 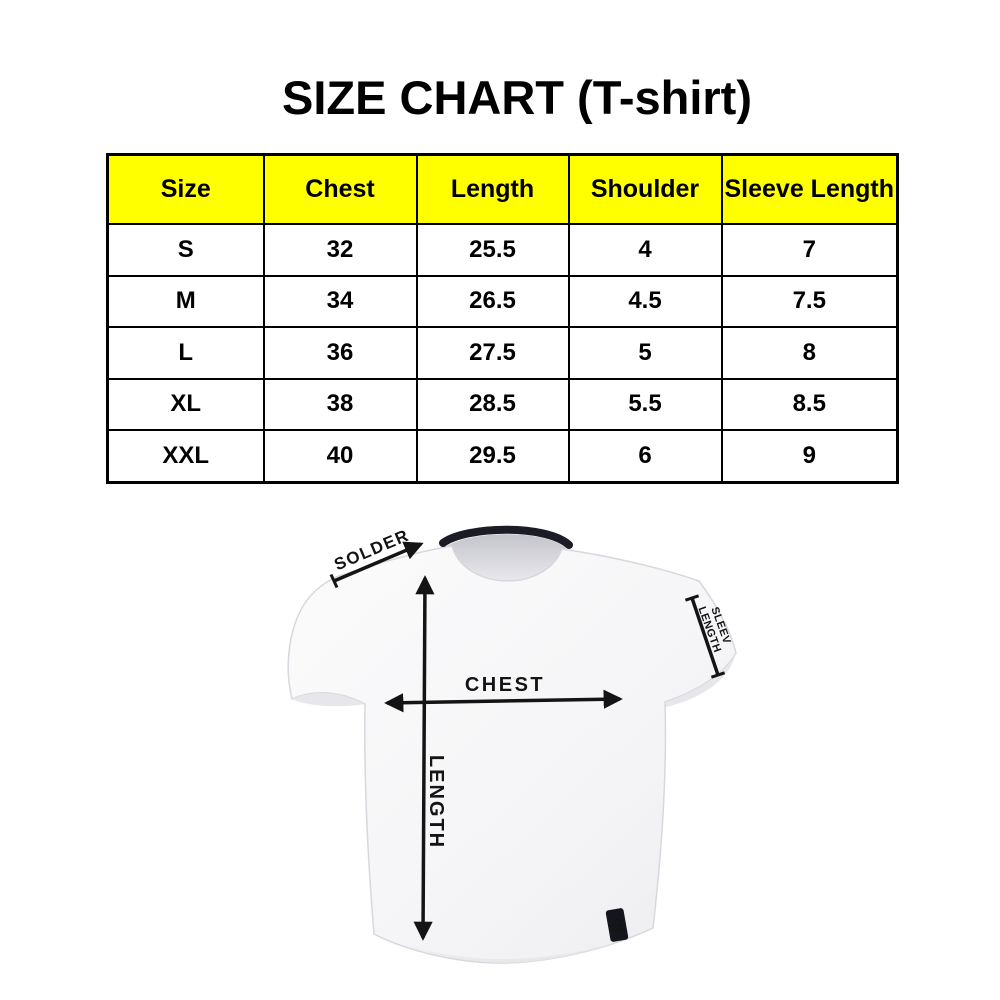 What do you see at coordinates (185, 189) in the screenshot?
I see `col-header-size: Size` at bounding box center [185, 189].